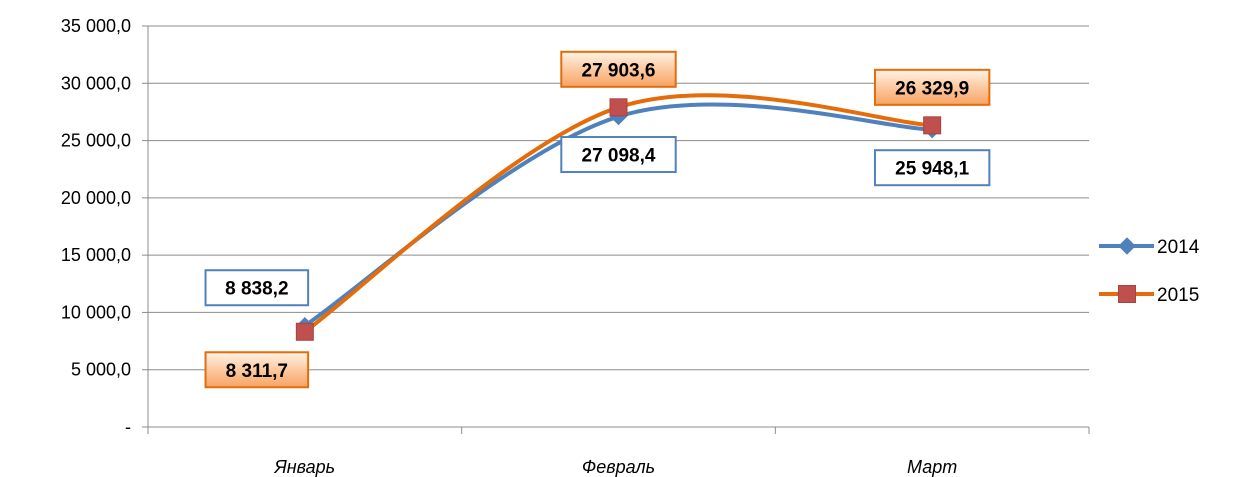  I want to click on data-label-text: 26 329,9, so click(932, 88).